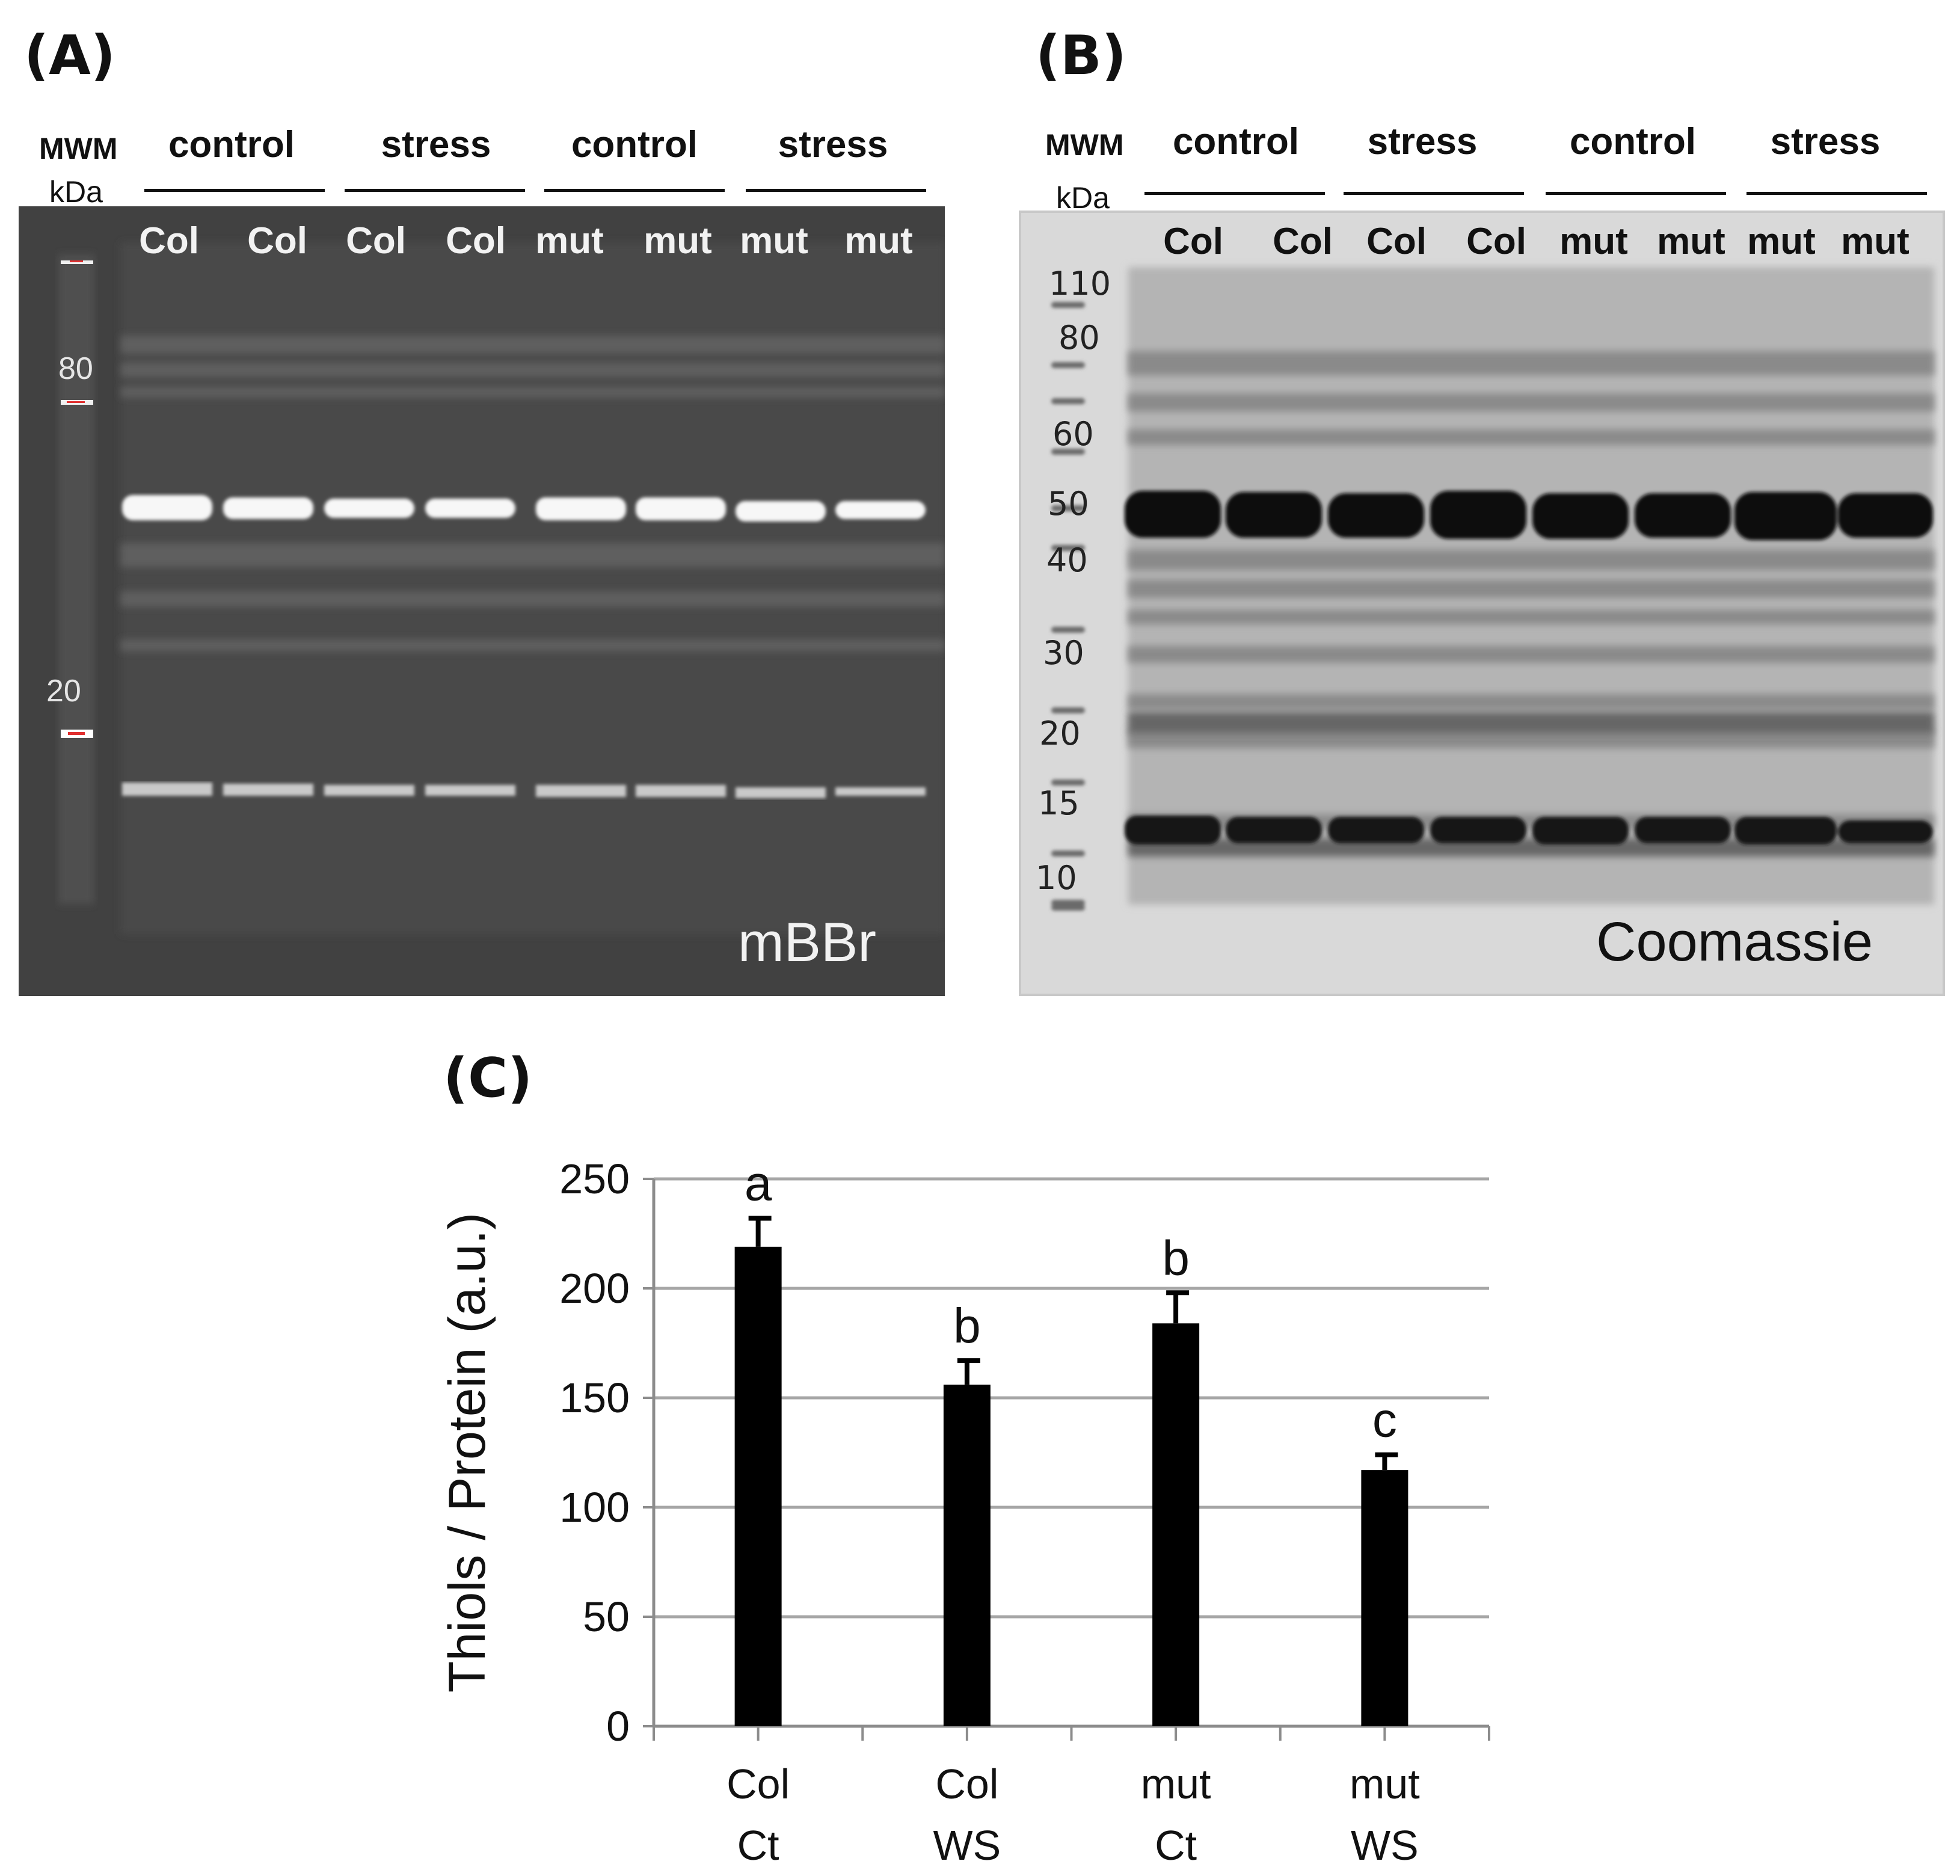  What do you see at coordinates (1060, 733) in the screenshot?
I see `panel-b-marker-20: 20` at bounding box center [1060, 733].